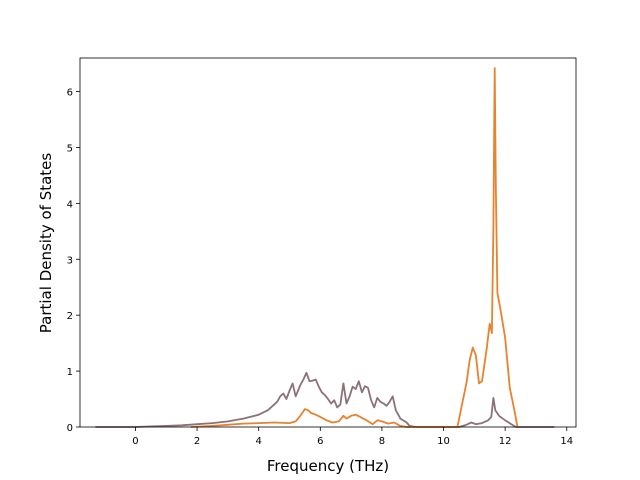 This screenshot has height=480, width=640. I want to click on x-axis-label: Frequency (THz), so click(328, 466).